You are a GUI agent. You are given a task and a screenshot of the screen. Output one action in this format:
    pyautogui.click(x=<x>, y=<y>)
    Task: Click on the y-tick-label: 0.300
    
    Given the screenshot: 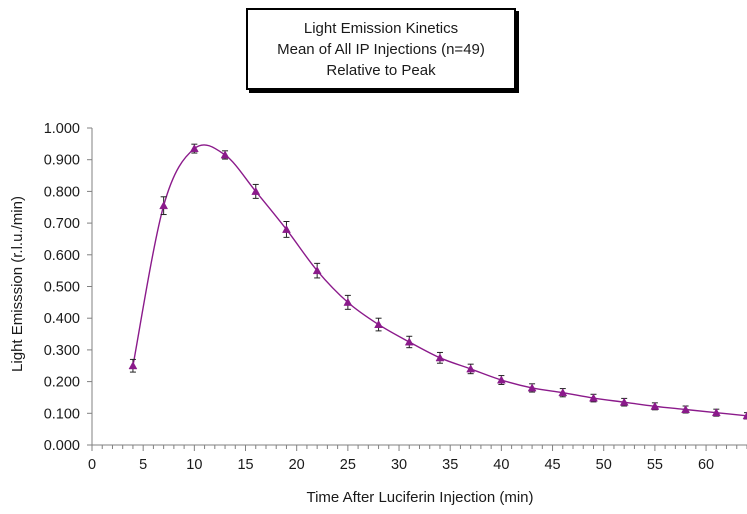 What is the action you would take?
    pyautogui.click(x=62, y=351)
    